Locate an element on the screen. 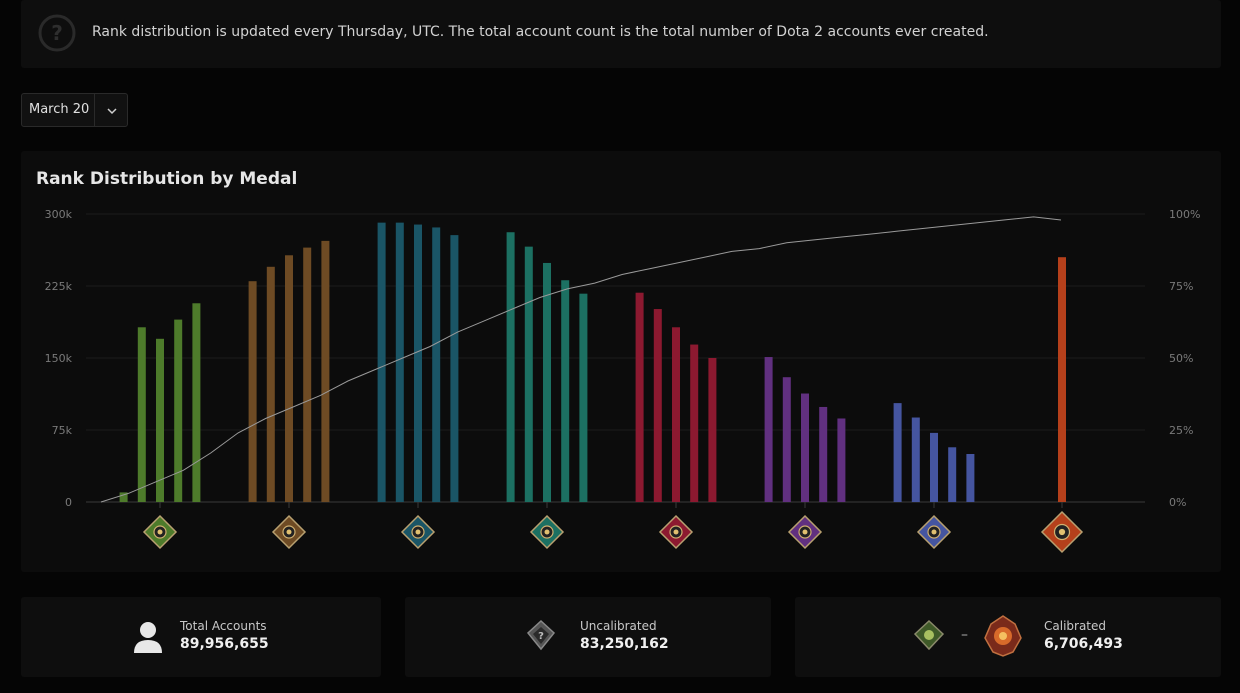 This screenshot has width=1240, height=693. date-select: March 20 is located at coordinates (74, 110).